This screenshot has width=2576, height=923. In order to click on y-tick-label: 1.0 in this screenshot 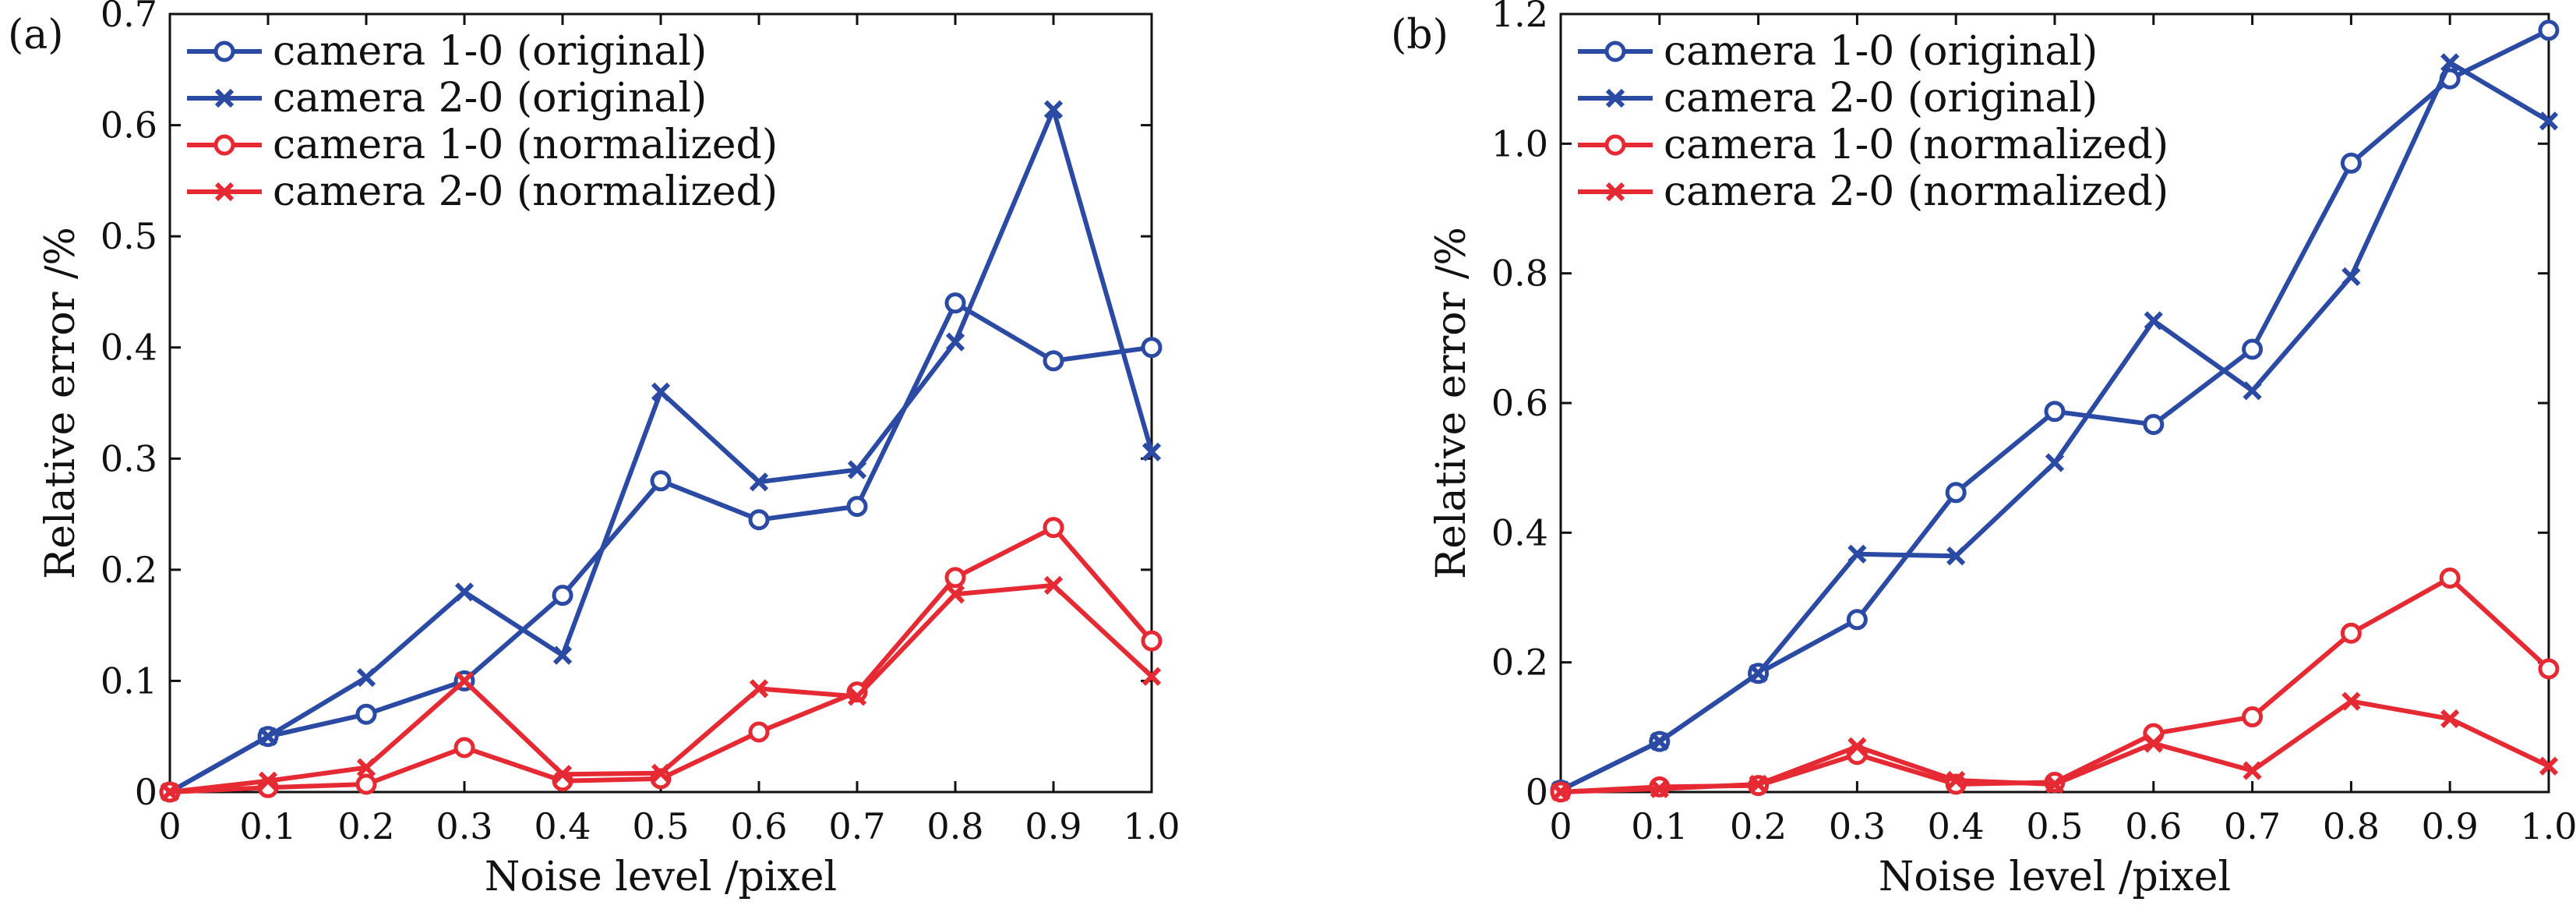, I will do `click(1519, 143)`.